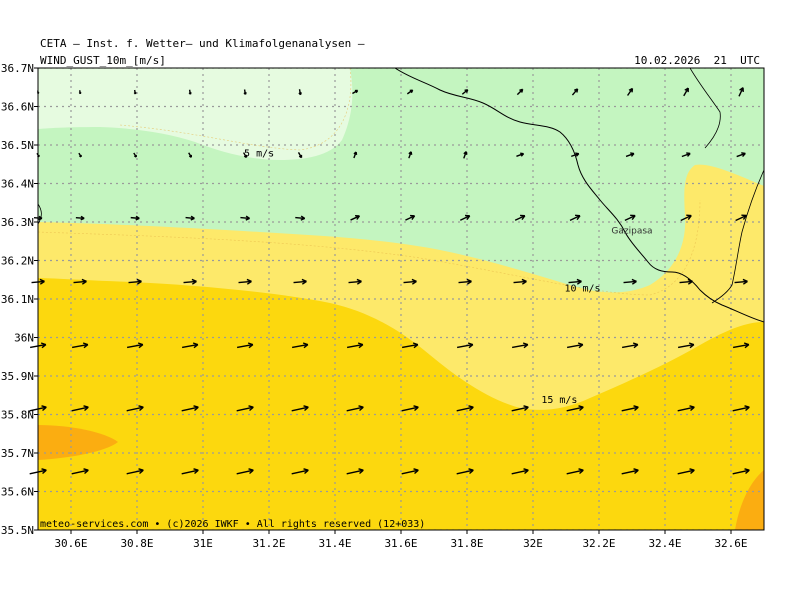  Describe the element at coordinates (400, 543) in the screenshot. I see `lon-tick-label: 31.6E` at that location.